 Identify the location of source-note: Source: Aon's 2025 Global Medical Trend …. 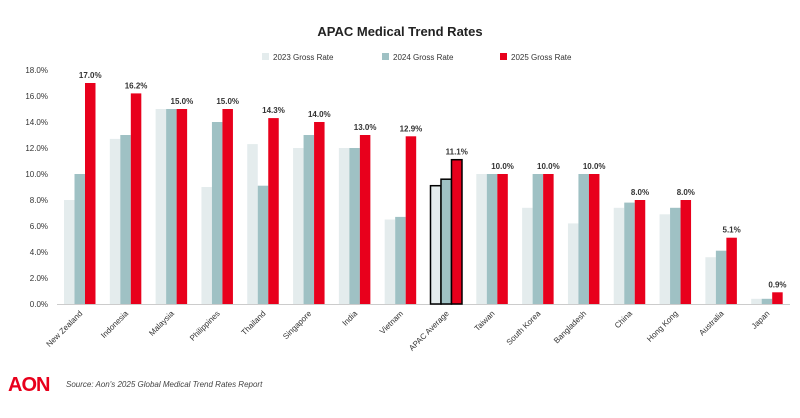
(164, 384).